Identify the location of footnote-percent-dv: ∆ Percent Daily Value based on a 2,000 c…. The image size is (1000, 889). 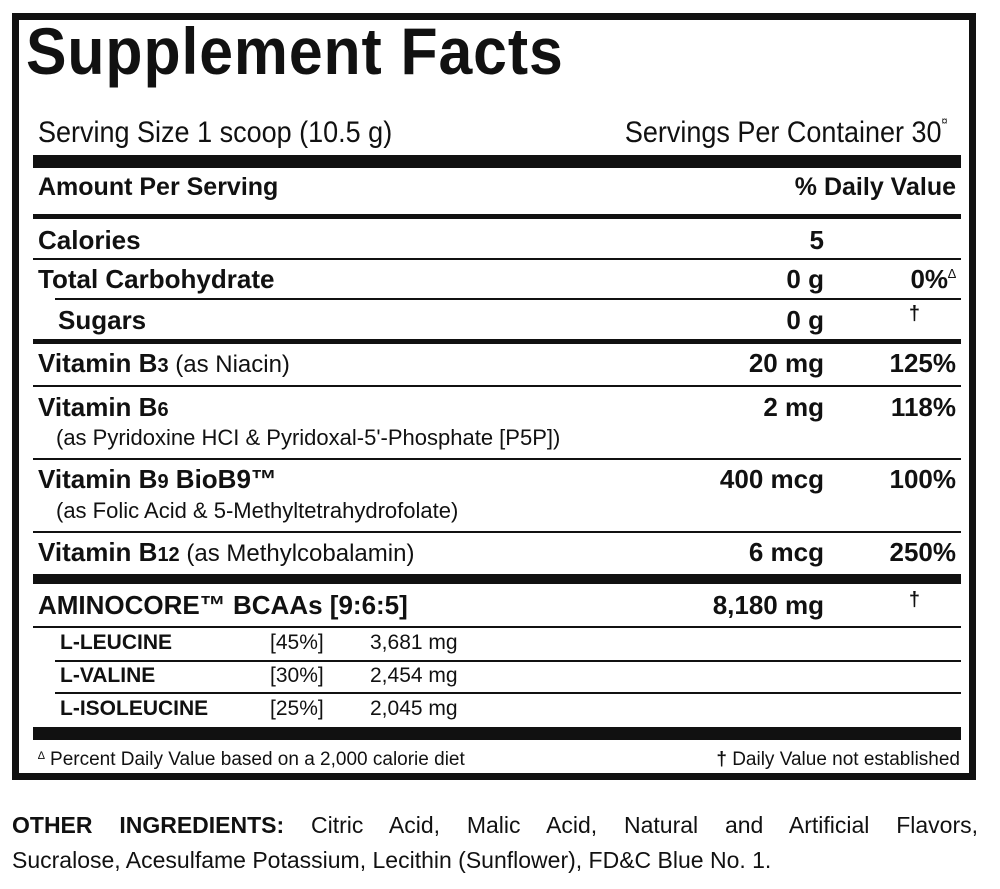
(251, 759).